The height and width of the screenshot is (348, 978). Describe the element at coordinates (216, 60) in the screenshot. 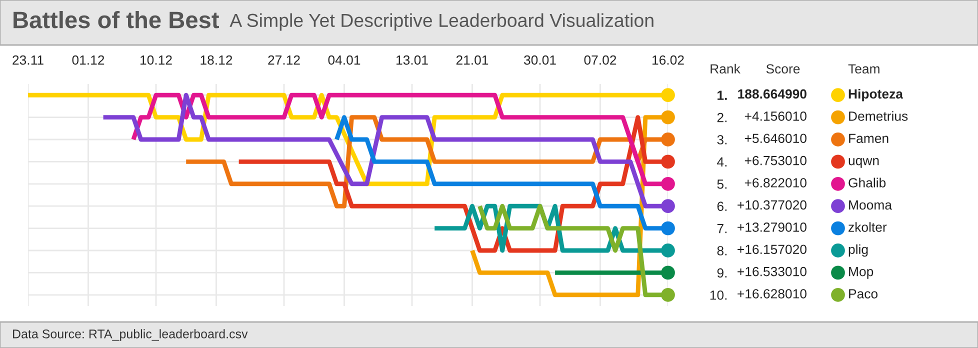

I see `x-tick-label: 18.12` at that location.